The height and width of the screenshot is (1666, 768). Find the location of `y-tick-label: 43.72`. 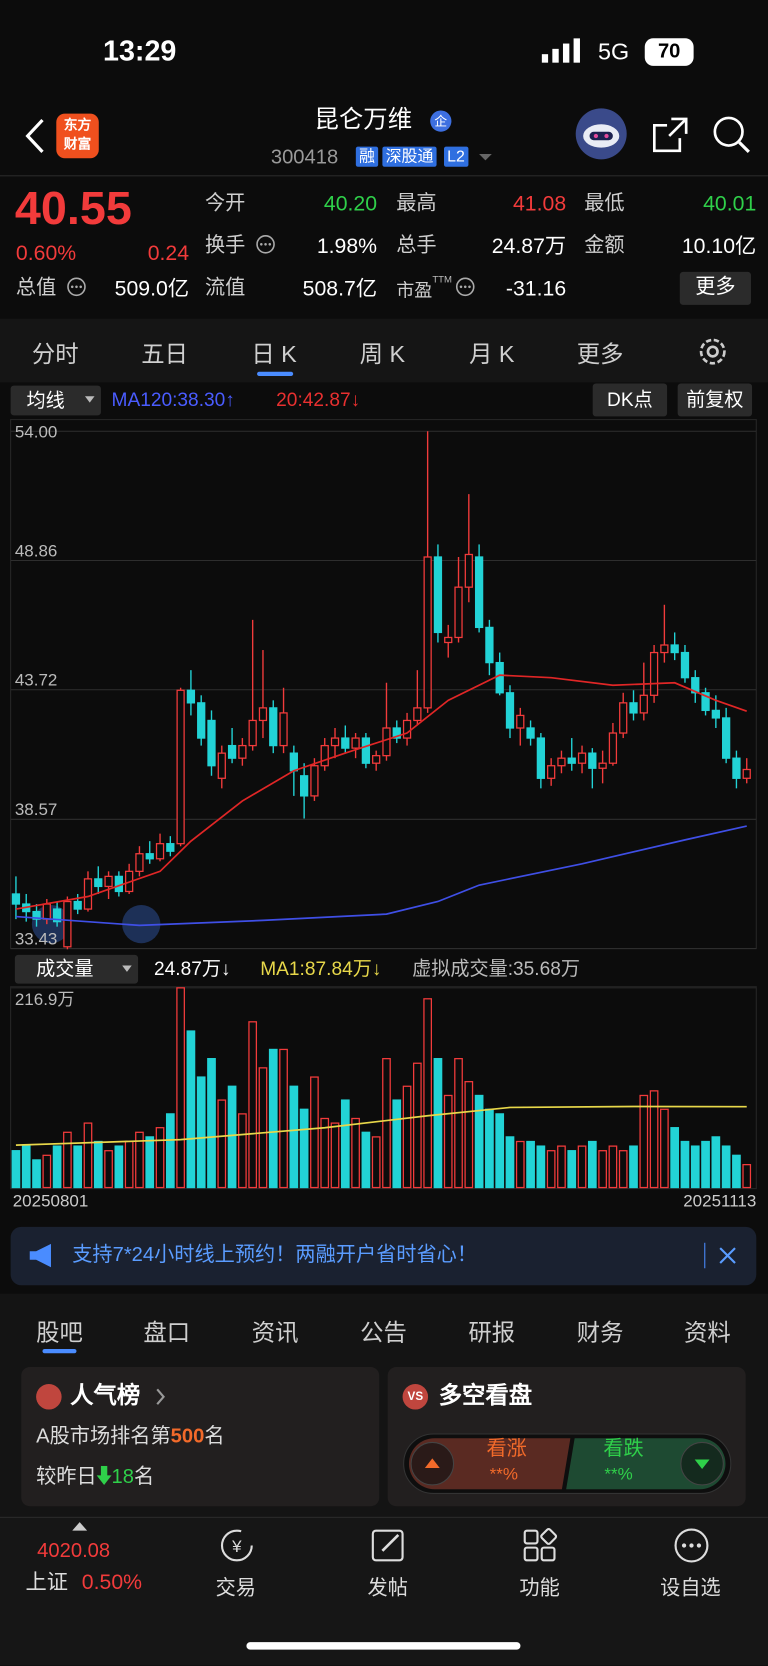

y-tick-label: 43.72 is located at coordinates (36, 680).